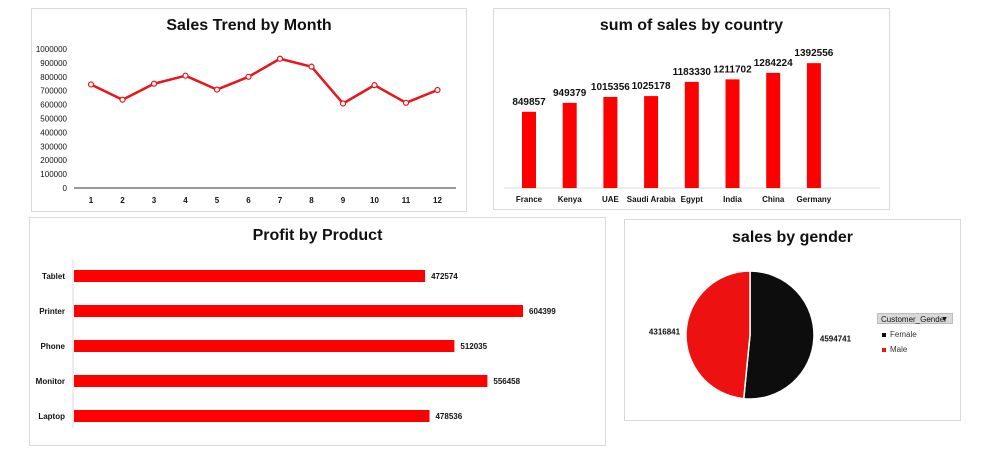 The width and height of the screenshot is (1000, 472). Describe the element at coordinates (53, 174) in the screenshot. I see `y-tick-label: 100000` at that location.